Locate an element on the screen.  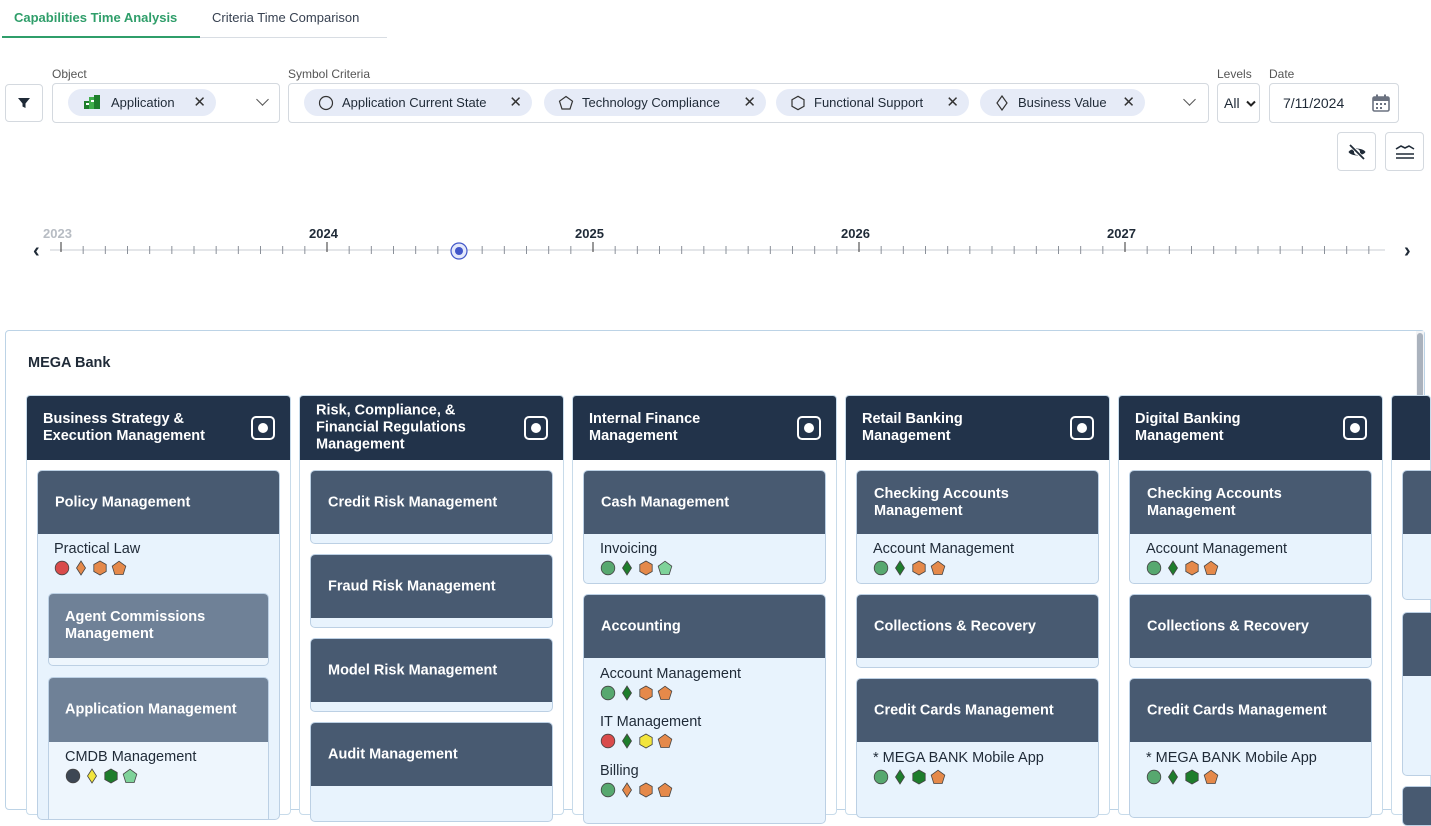
criteria-chip-label: Application Current State is located at coordinates (414, 102).